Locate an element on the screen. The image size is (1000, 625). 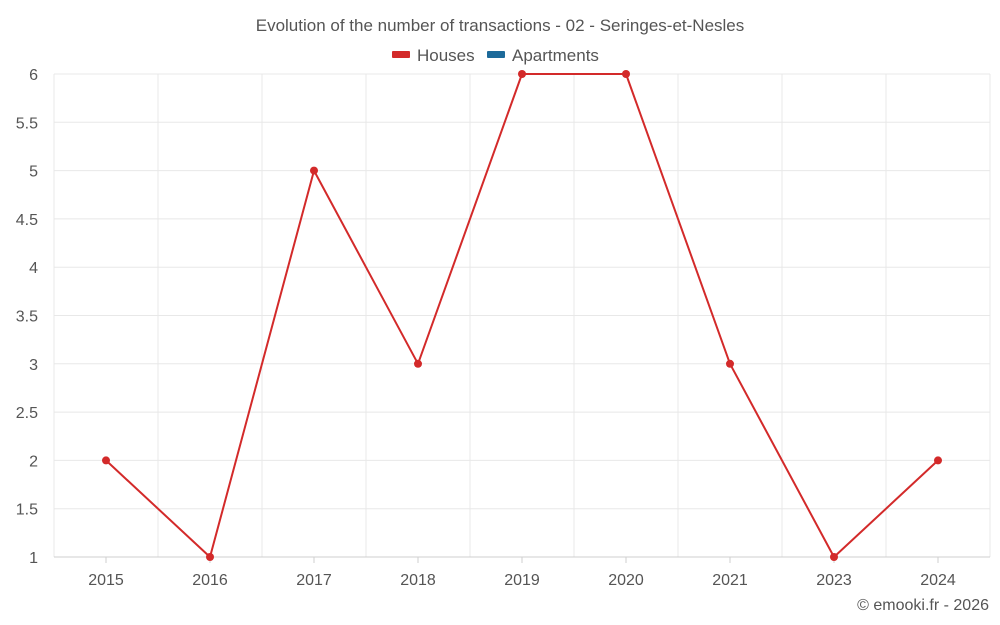
legend-swatch-apartments is located at coordinates (496, 54).